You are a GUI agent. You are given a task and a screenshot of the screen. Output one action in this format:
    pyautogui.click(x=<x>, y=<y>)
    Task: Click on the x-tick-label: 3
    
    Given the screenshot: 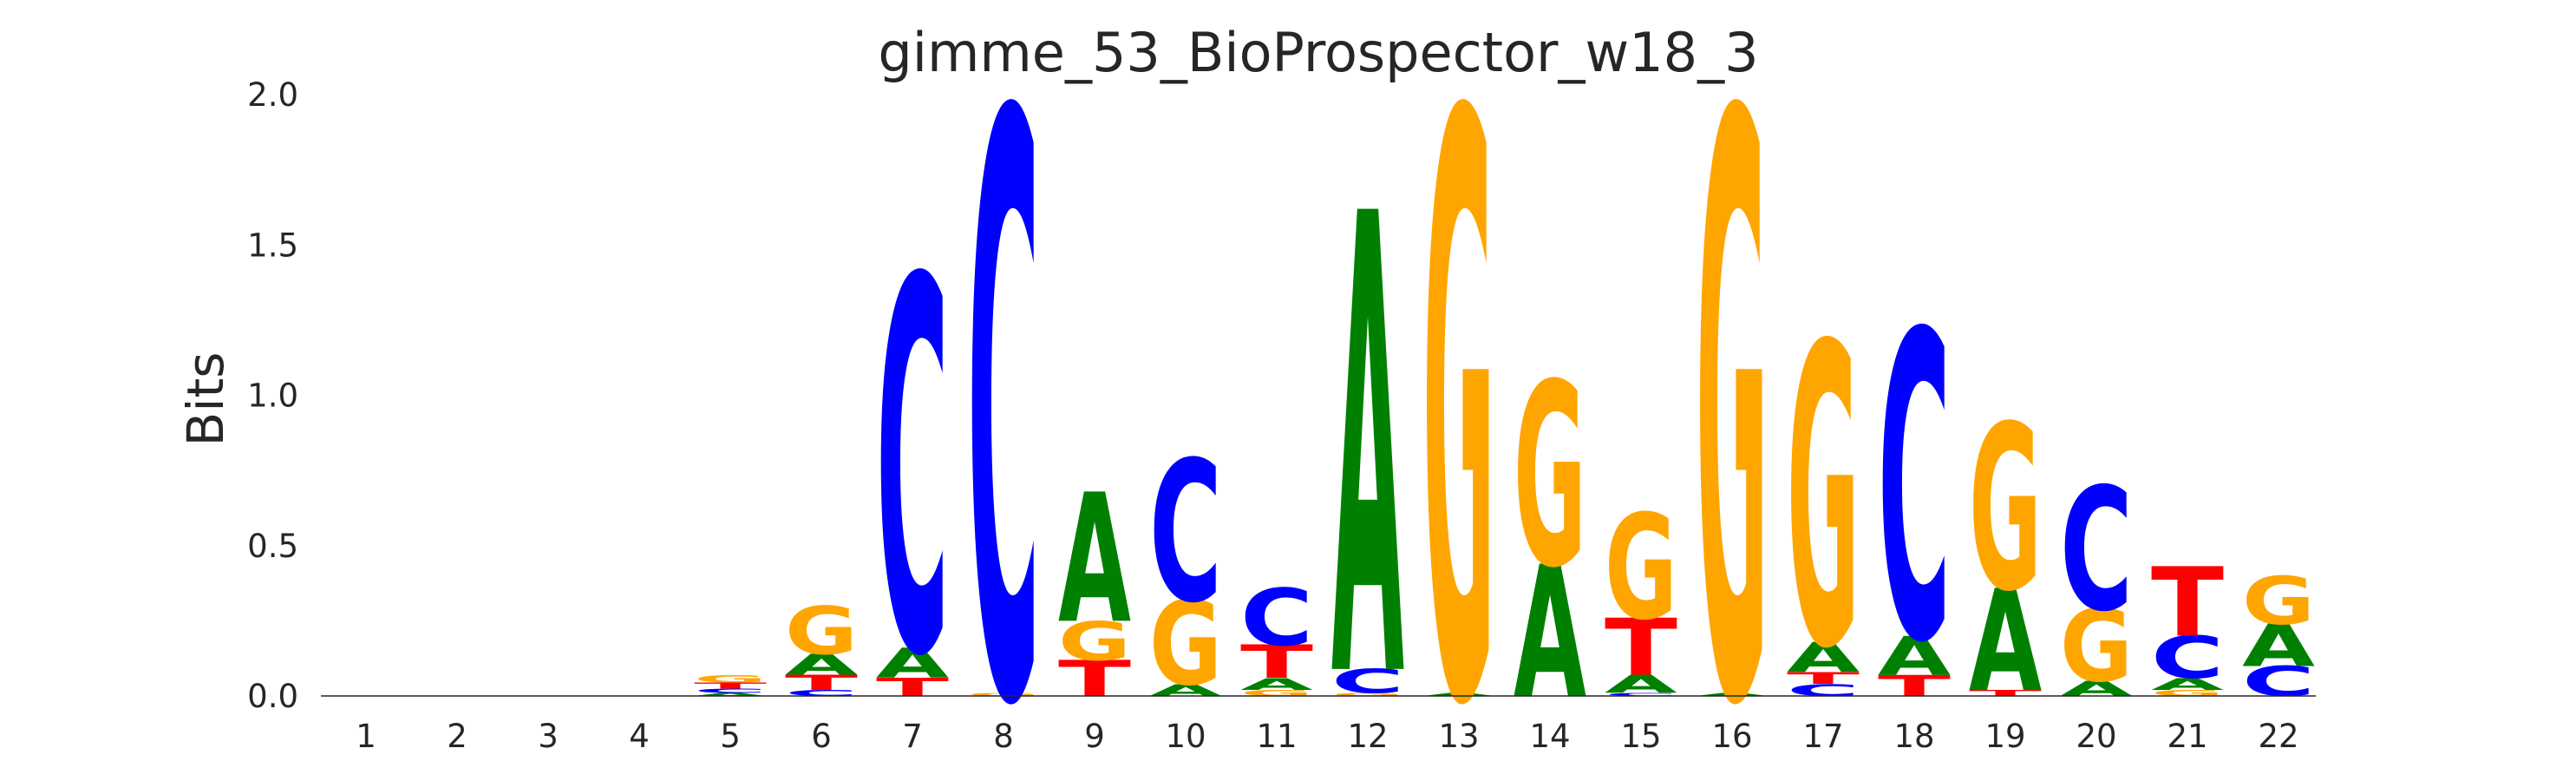 What is the action you would take?
    pyautogui.click(x=548, y=736)
    